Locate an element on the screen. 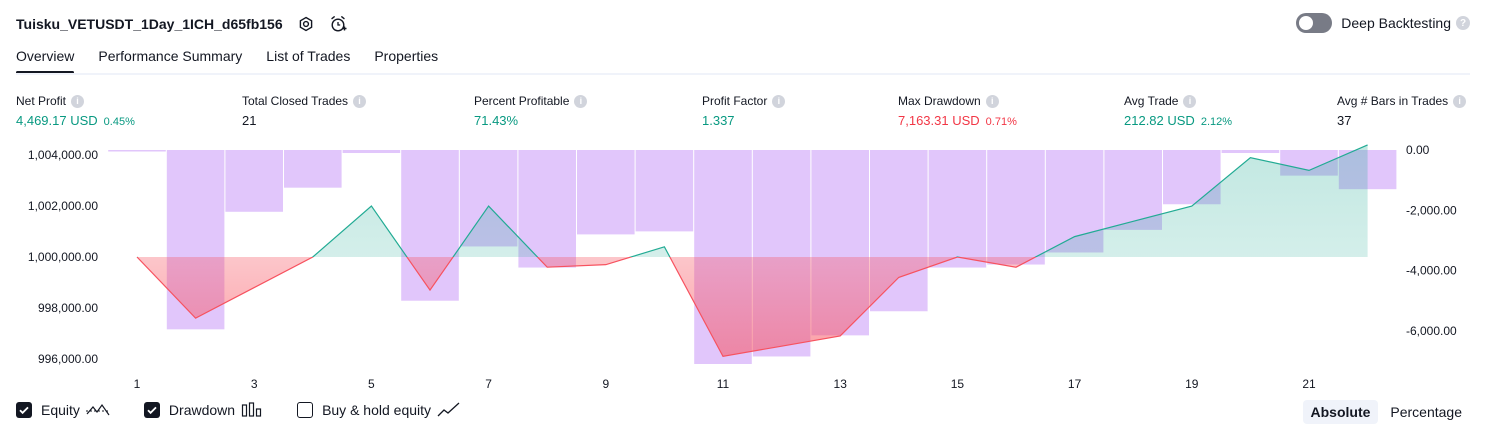  chart-legend: Equity Drawdown Buy & hold equity is located at coordinates (255, 410).